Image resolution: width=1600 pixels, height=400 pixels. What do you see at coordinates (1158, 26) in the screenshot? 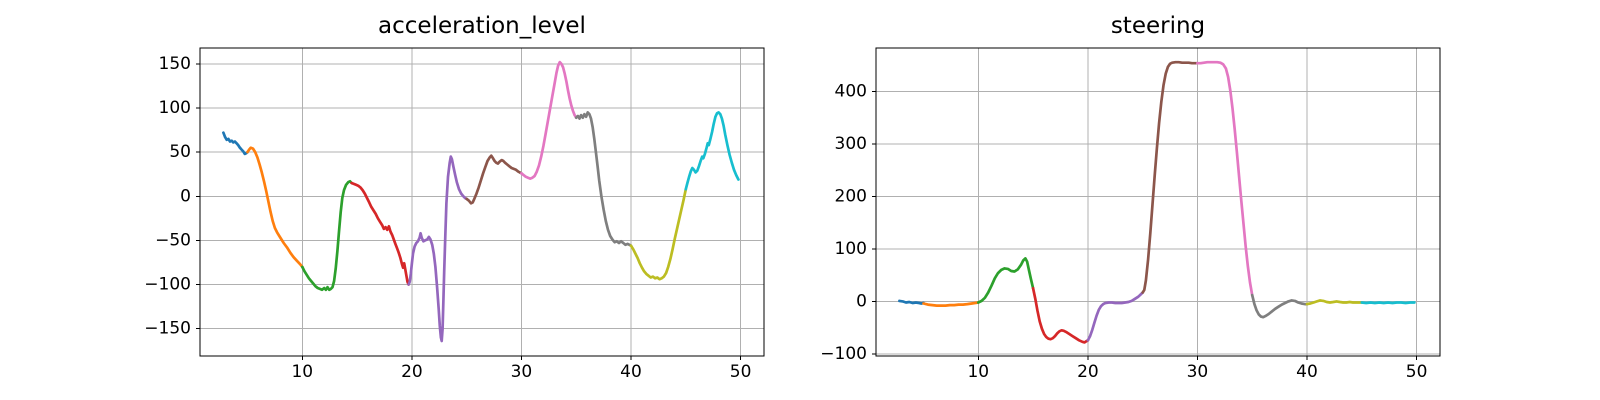
I see `chart-title-steering: steering` at bounding box center [1158, 26].